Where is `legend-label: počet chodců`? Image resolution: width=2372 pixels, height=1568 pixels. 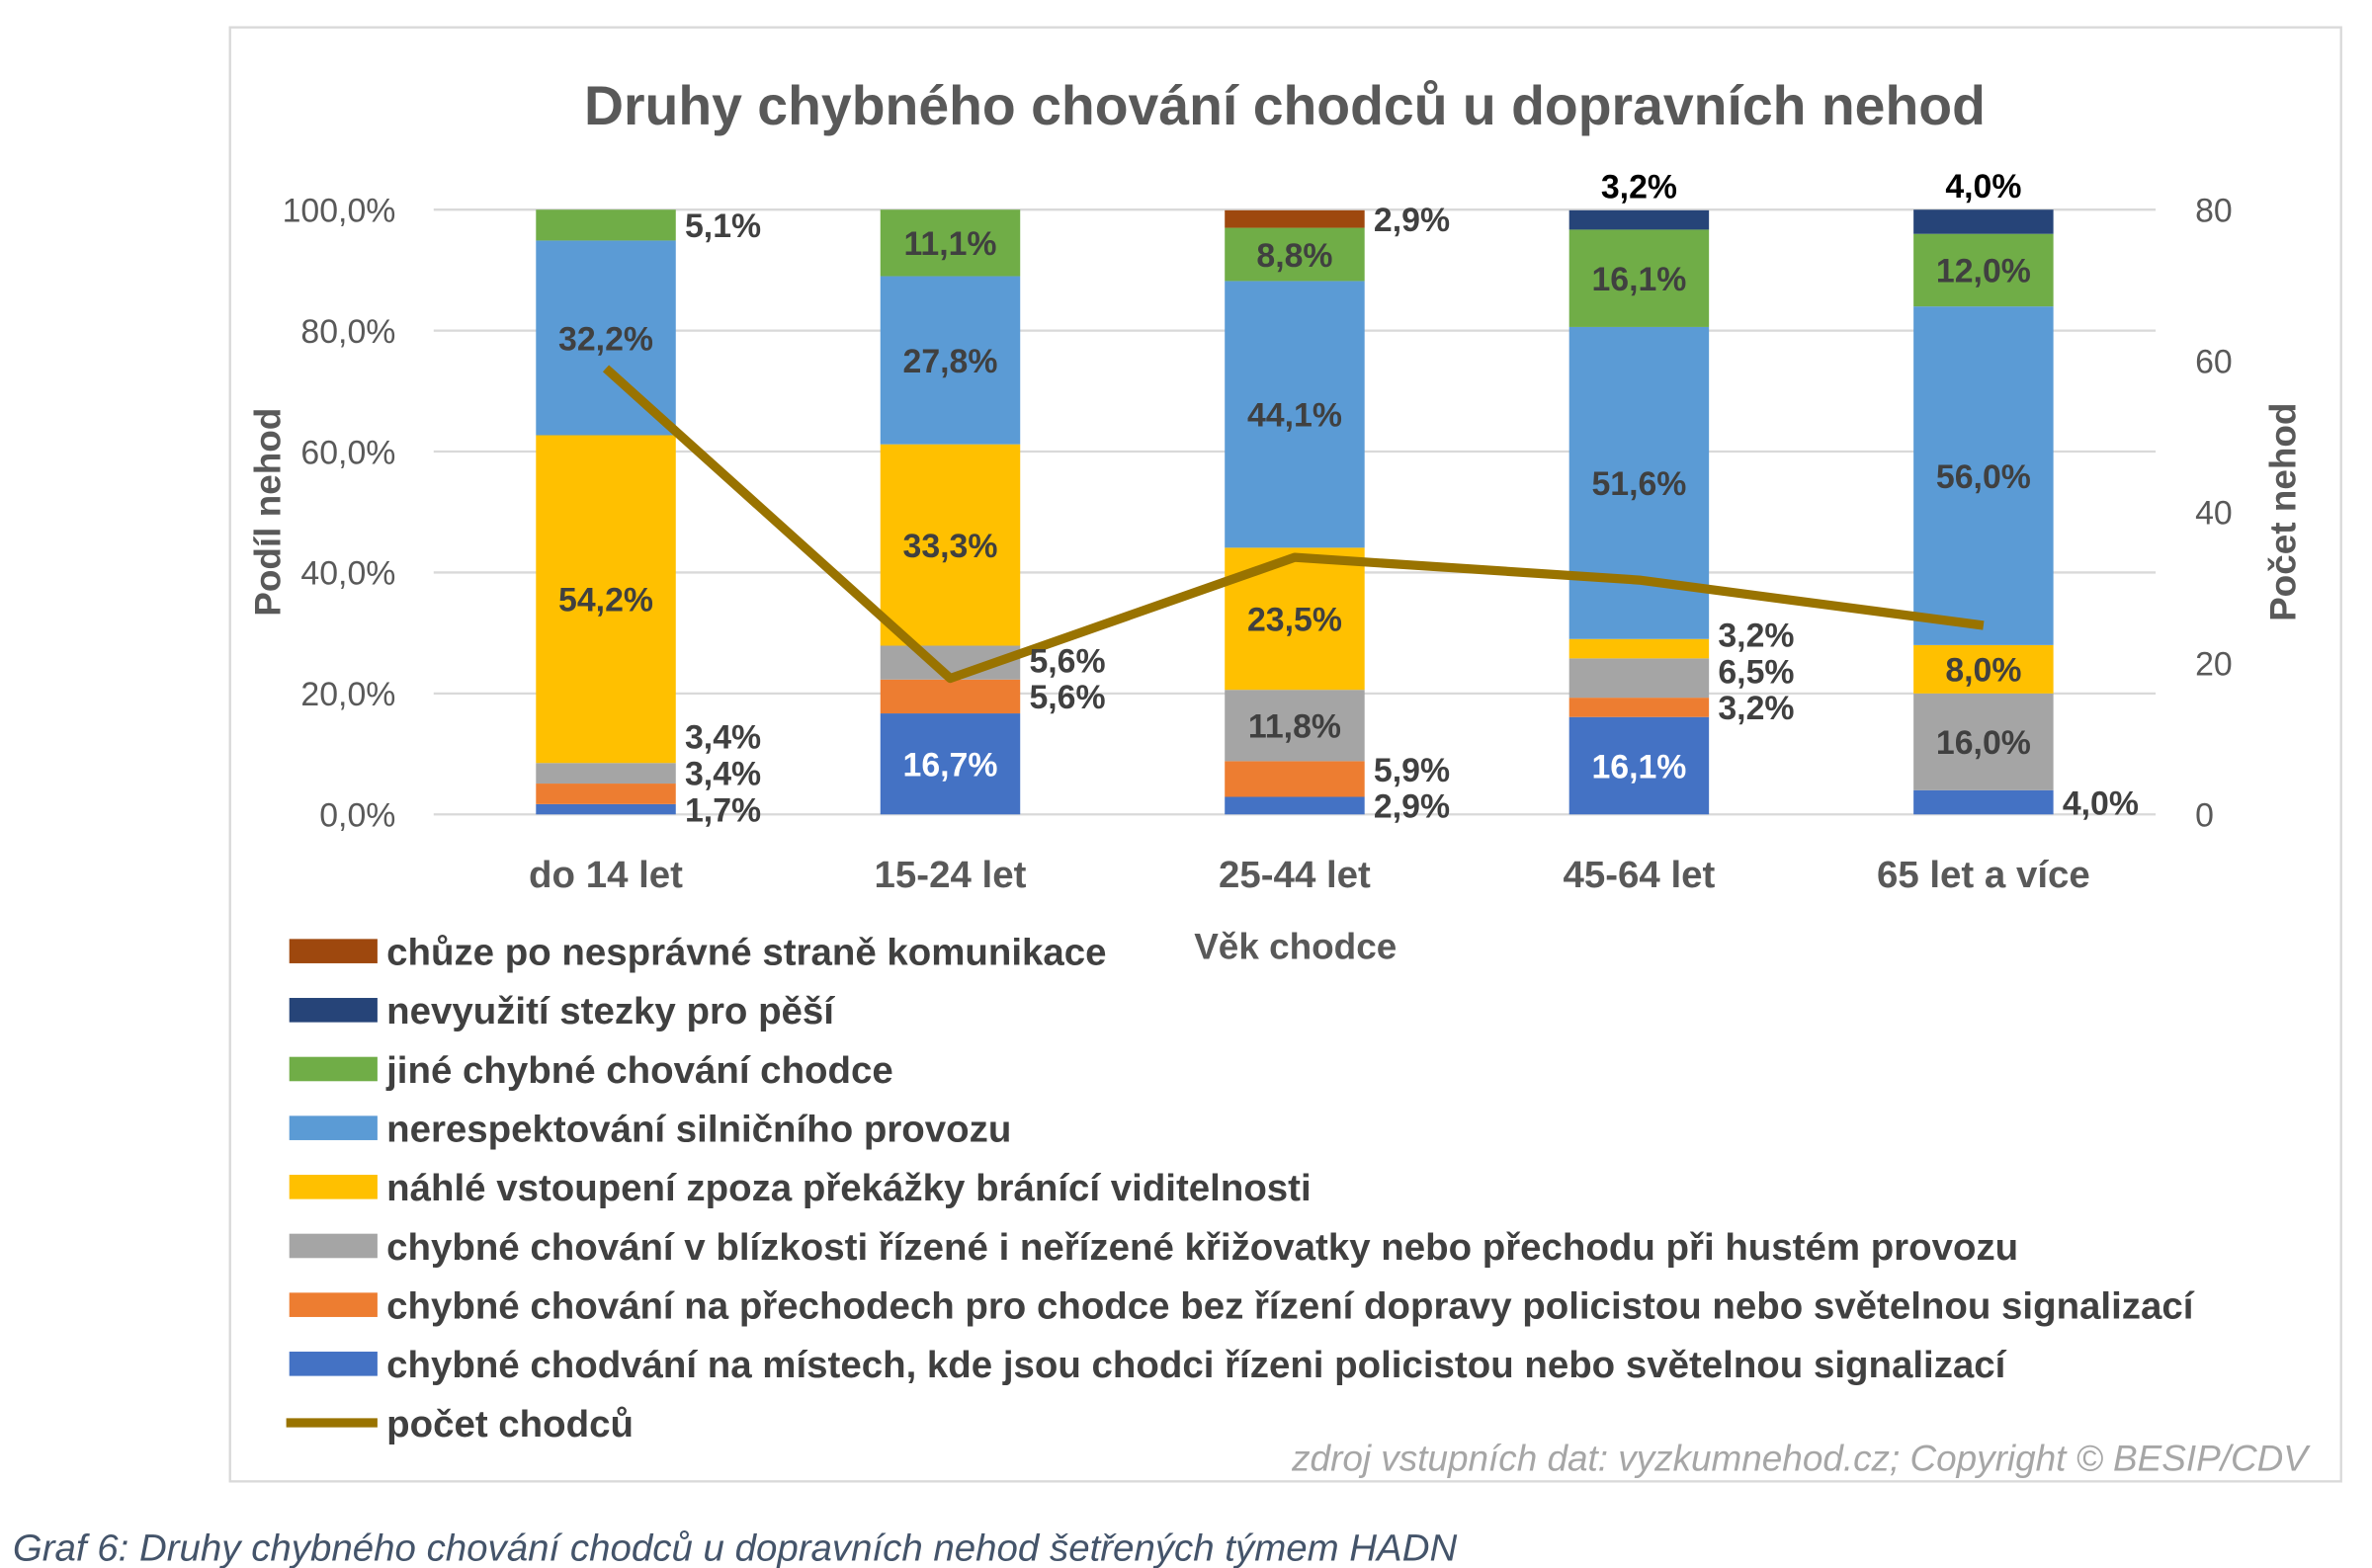 legend-label: počet chodců is located at coordinates (510, 1424).